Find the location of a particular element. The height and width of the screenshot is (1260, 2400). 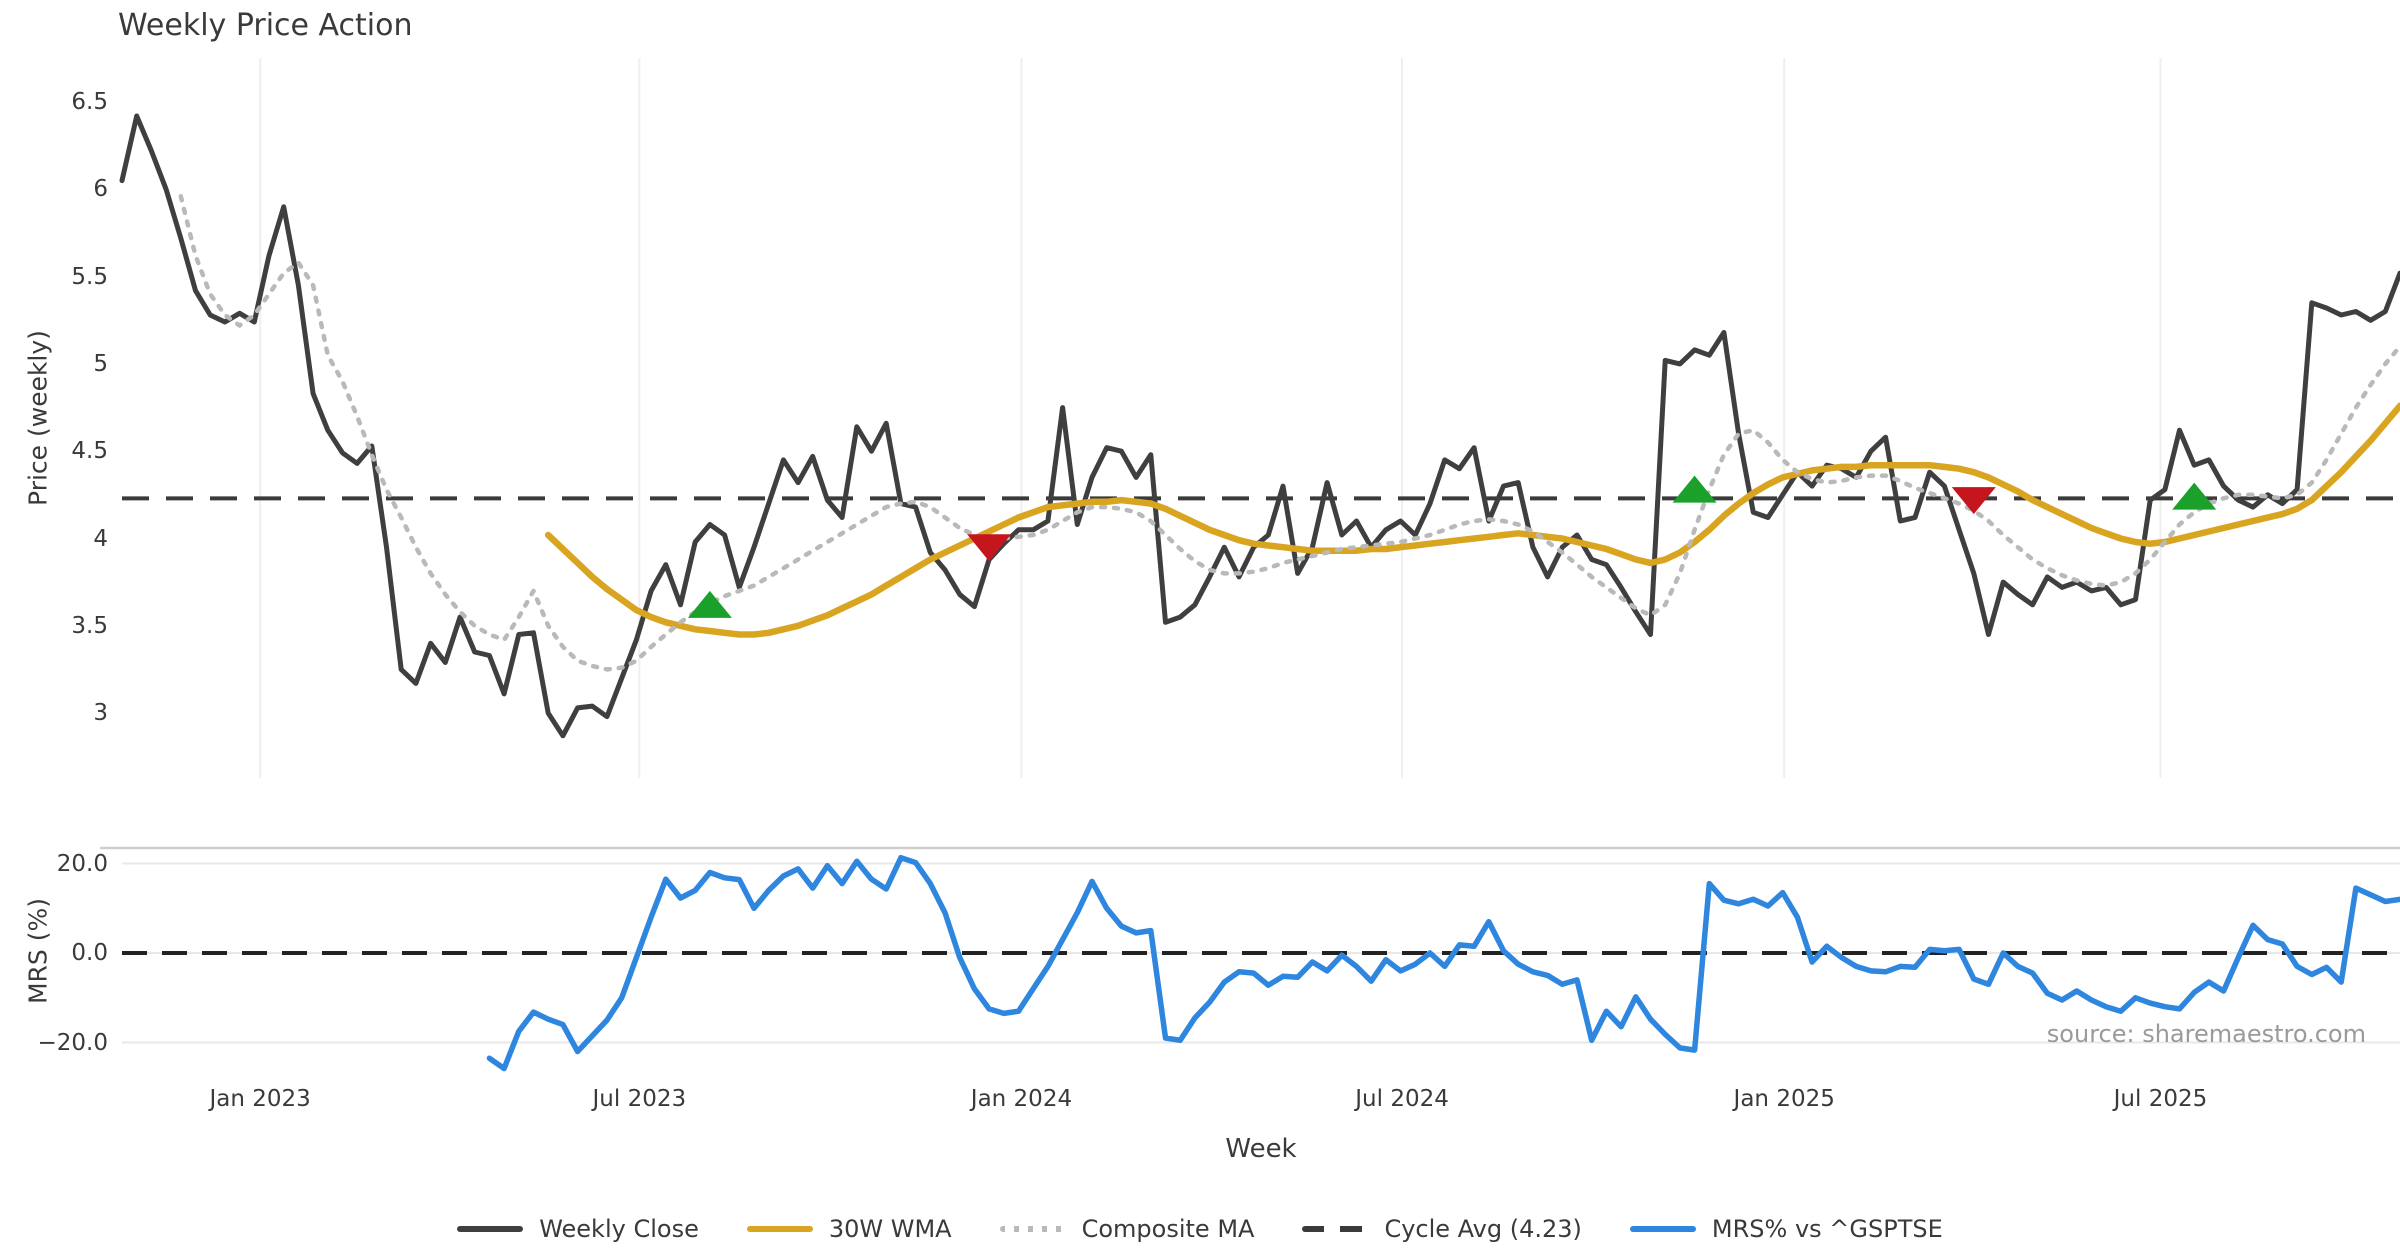

legend-label: MRS% vs ^GSPTSE is located at coordinates (1827, 1229).